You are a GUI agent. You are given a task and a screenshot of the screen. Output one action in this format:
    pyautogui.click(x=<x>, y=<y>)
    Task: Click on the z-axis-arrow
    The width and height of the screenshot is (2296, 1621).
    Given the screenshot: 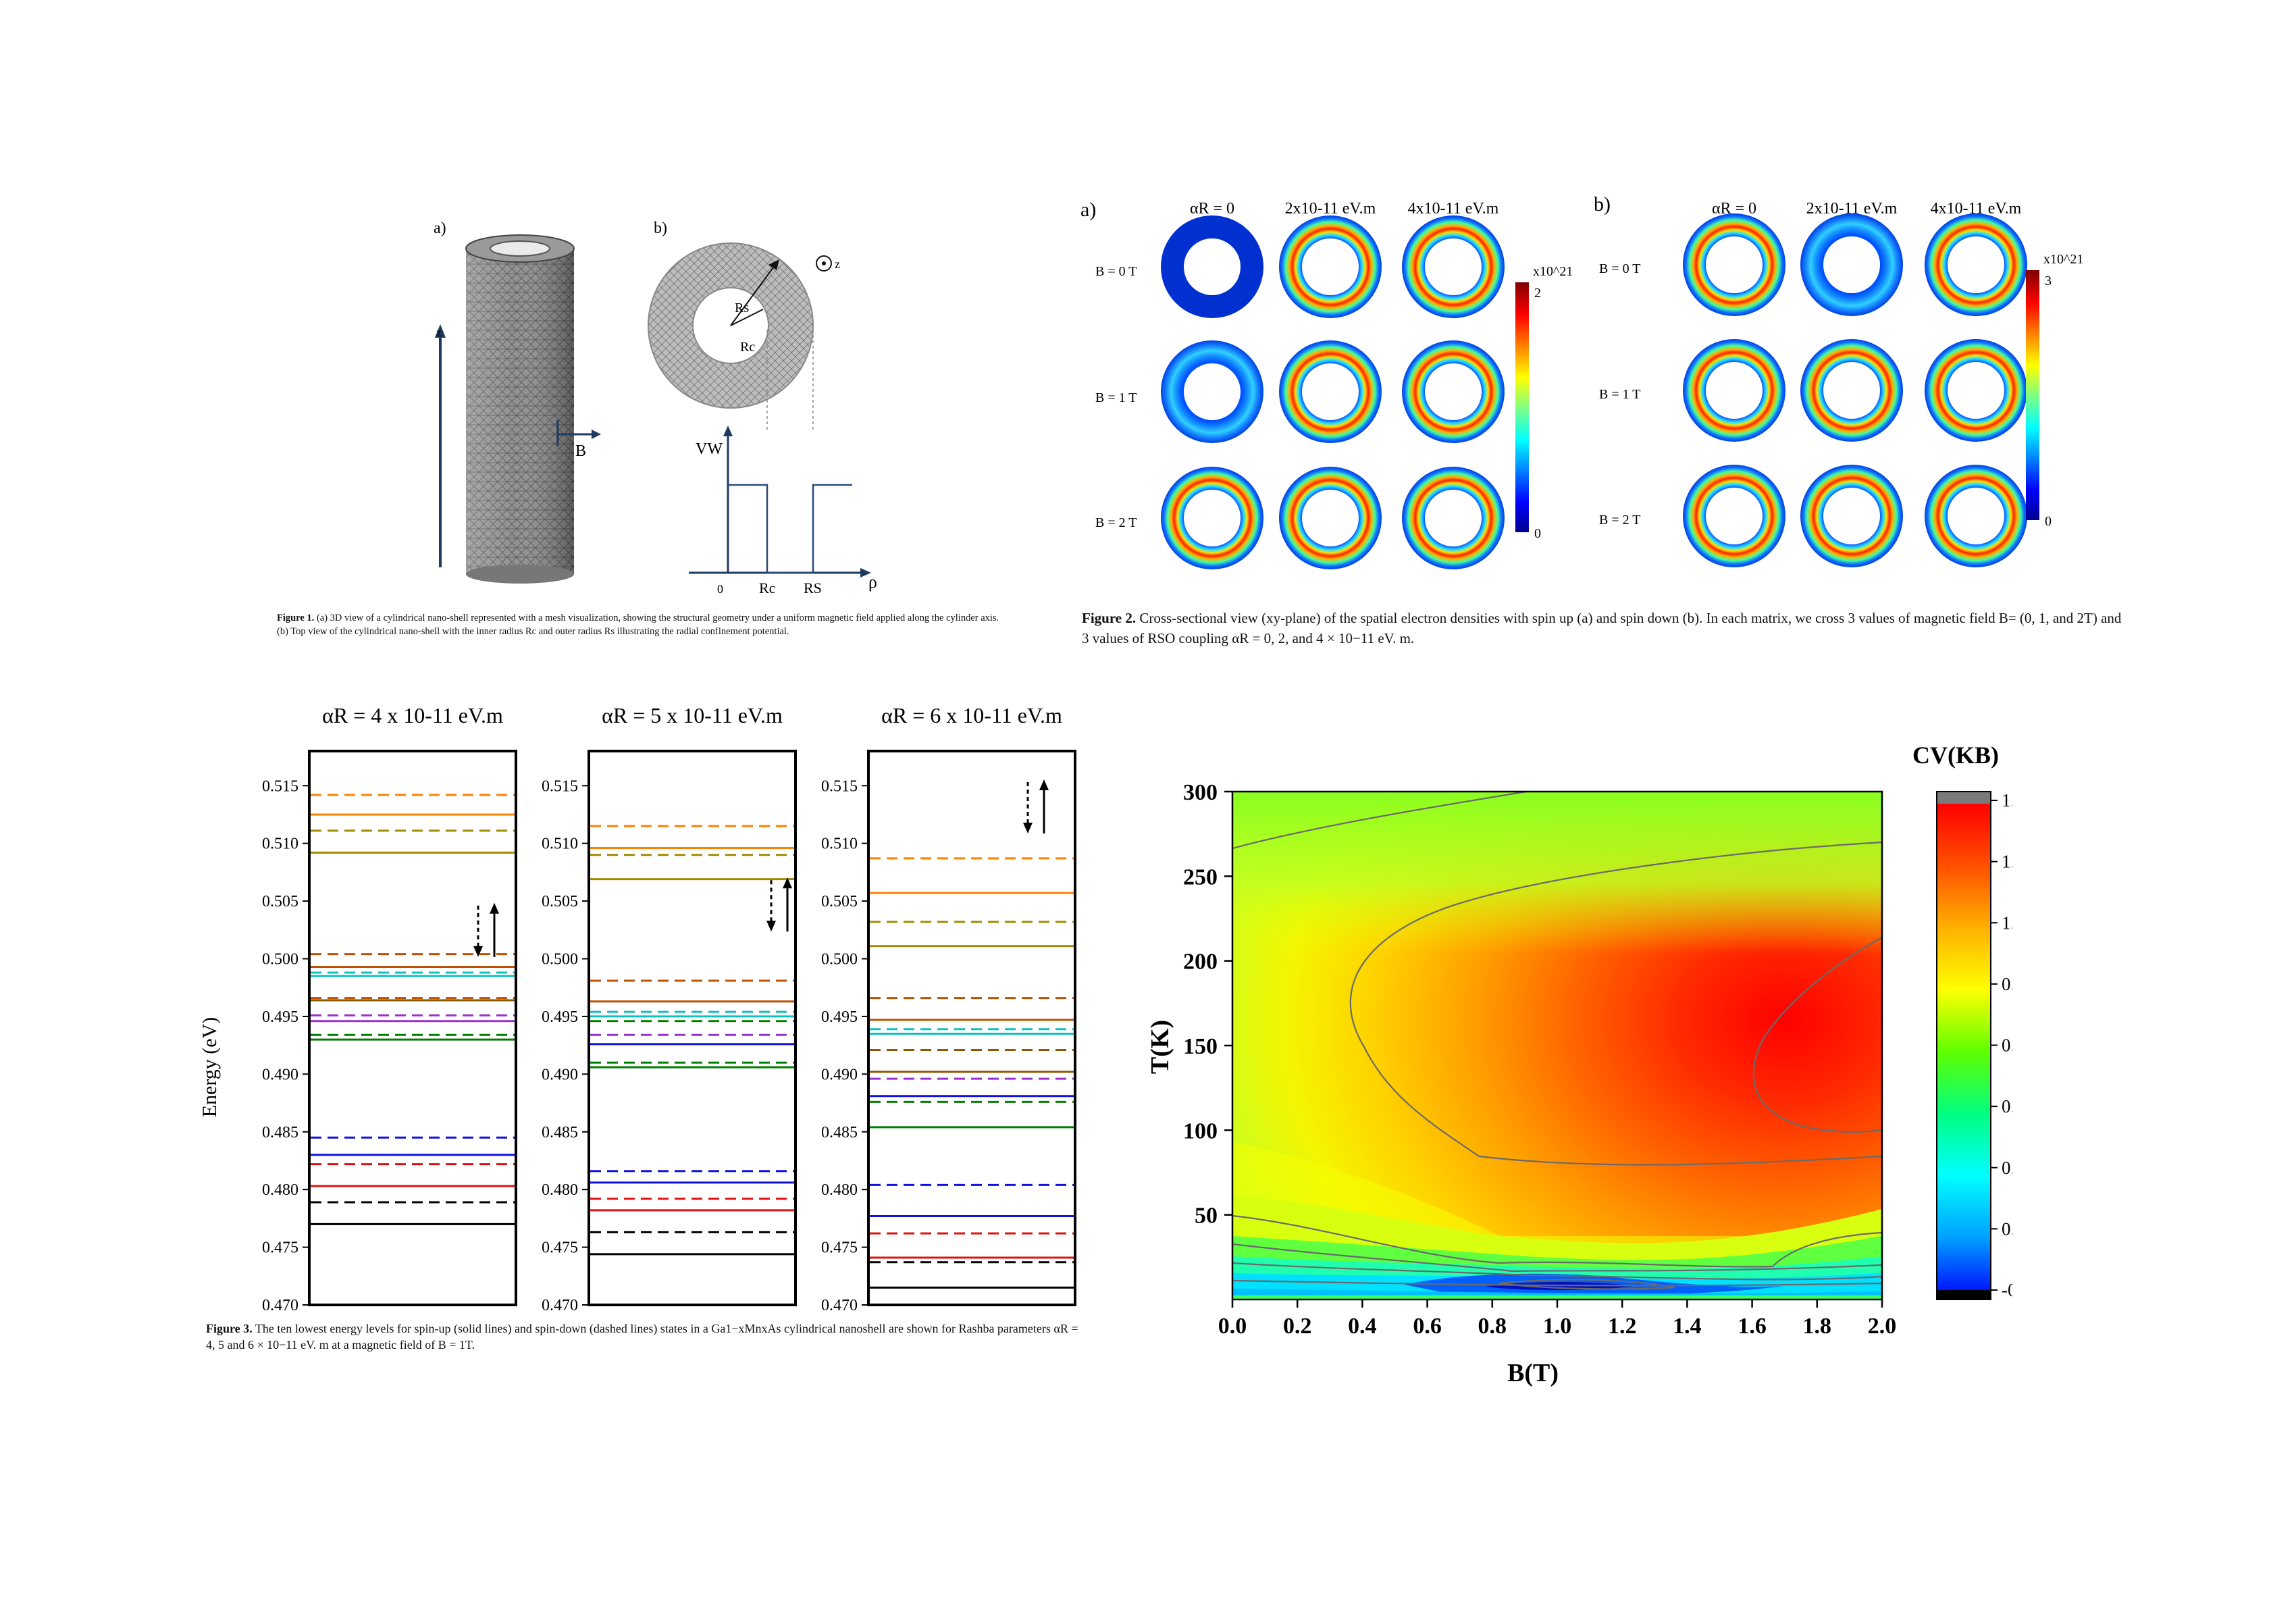 What is the action you would take?
    pyautogui.click(x=441, y=445)
    